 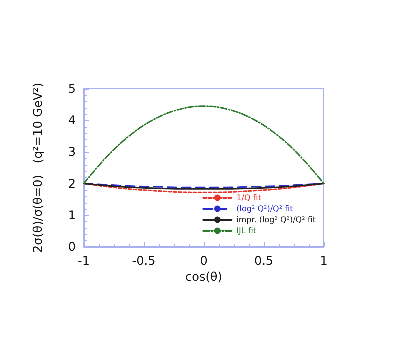 I want to click on x-tick-label: -0.5, so click(x=144, y=261).